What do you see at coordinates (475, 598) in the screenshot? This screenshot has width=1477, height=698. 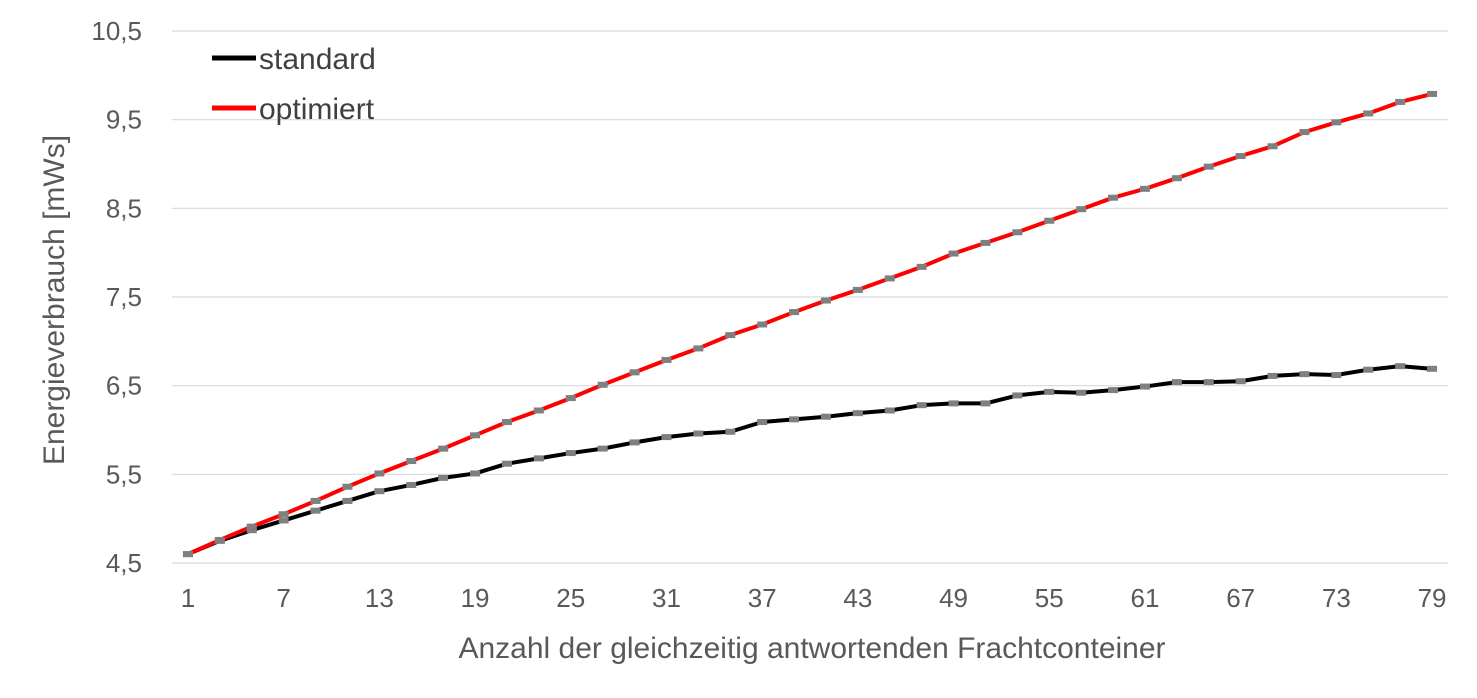 I see `x-tick-label: 19` at bounding box center [475, 598].